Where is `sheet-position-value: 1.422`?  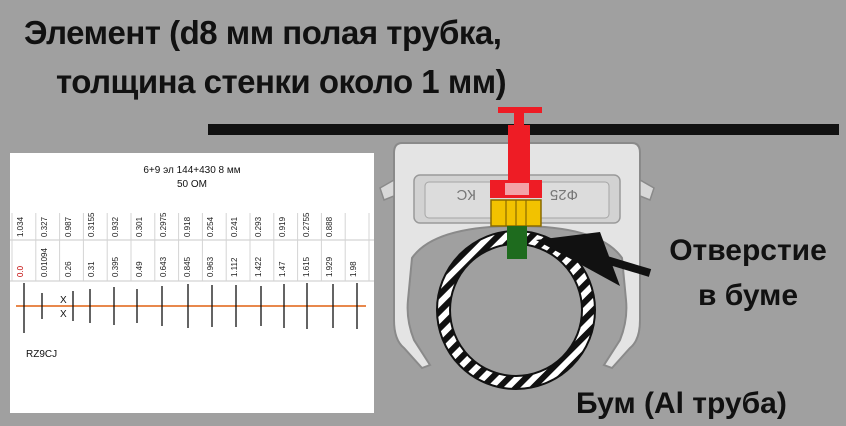 sheet-position-value: 1.422 is located at coordinates (258, 266).